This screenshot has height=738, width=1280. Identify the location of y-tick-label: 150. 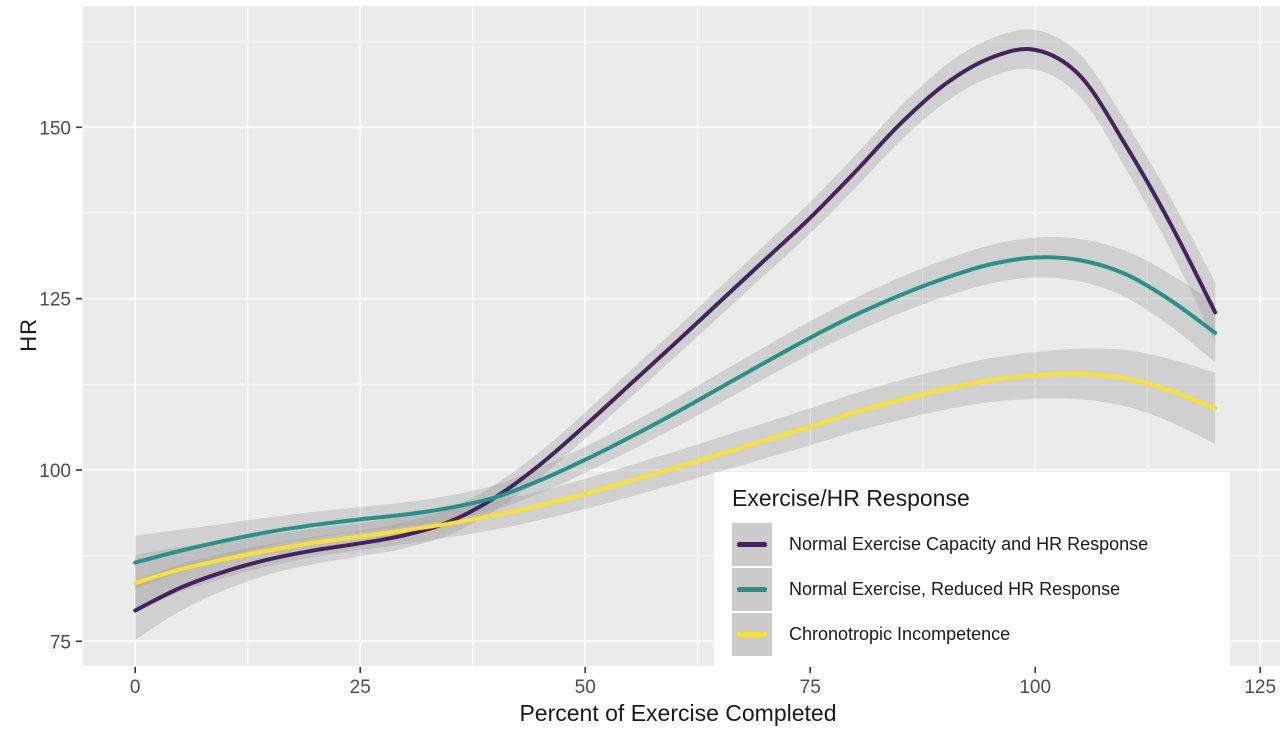
(55, 128).